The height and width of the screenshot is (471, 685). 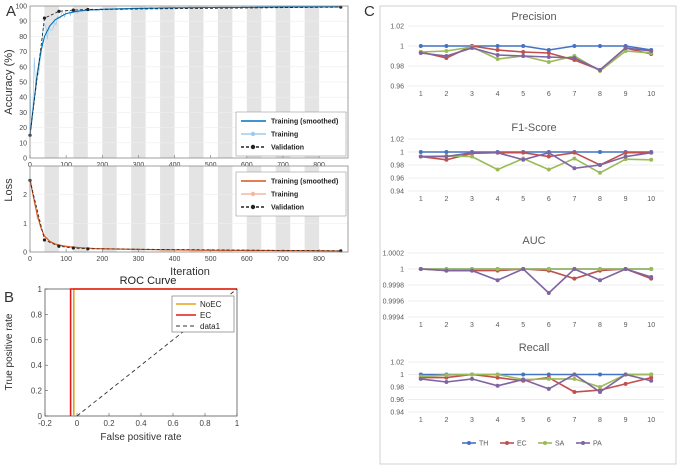 I want to click on x-tick-label: 5, so click(x=523, y=199).